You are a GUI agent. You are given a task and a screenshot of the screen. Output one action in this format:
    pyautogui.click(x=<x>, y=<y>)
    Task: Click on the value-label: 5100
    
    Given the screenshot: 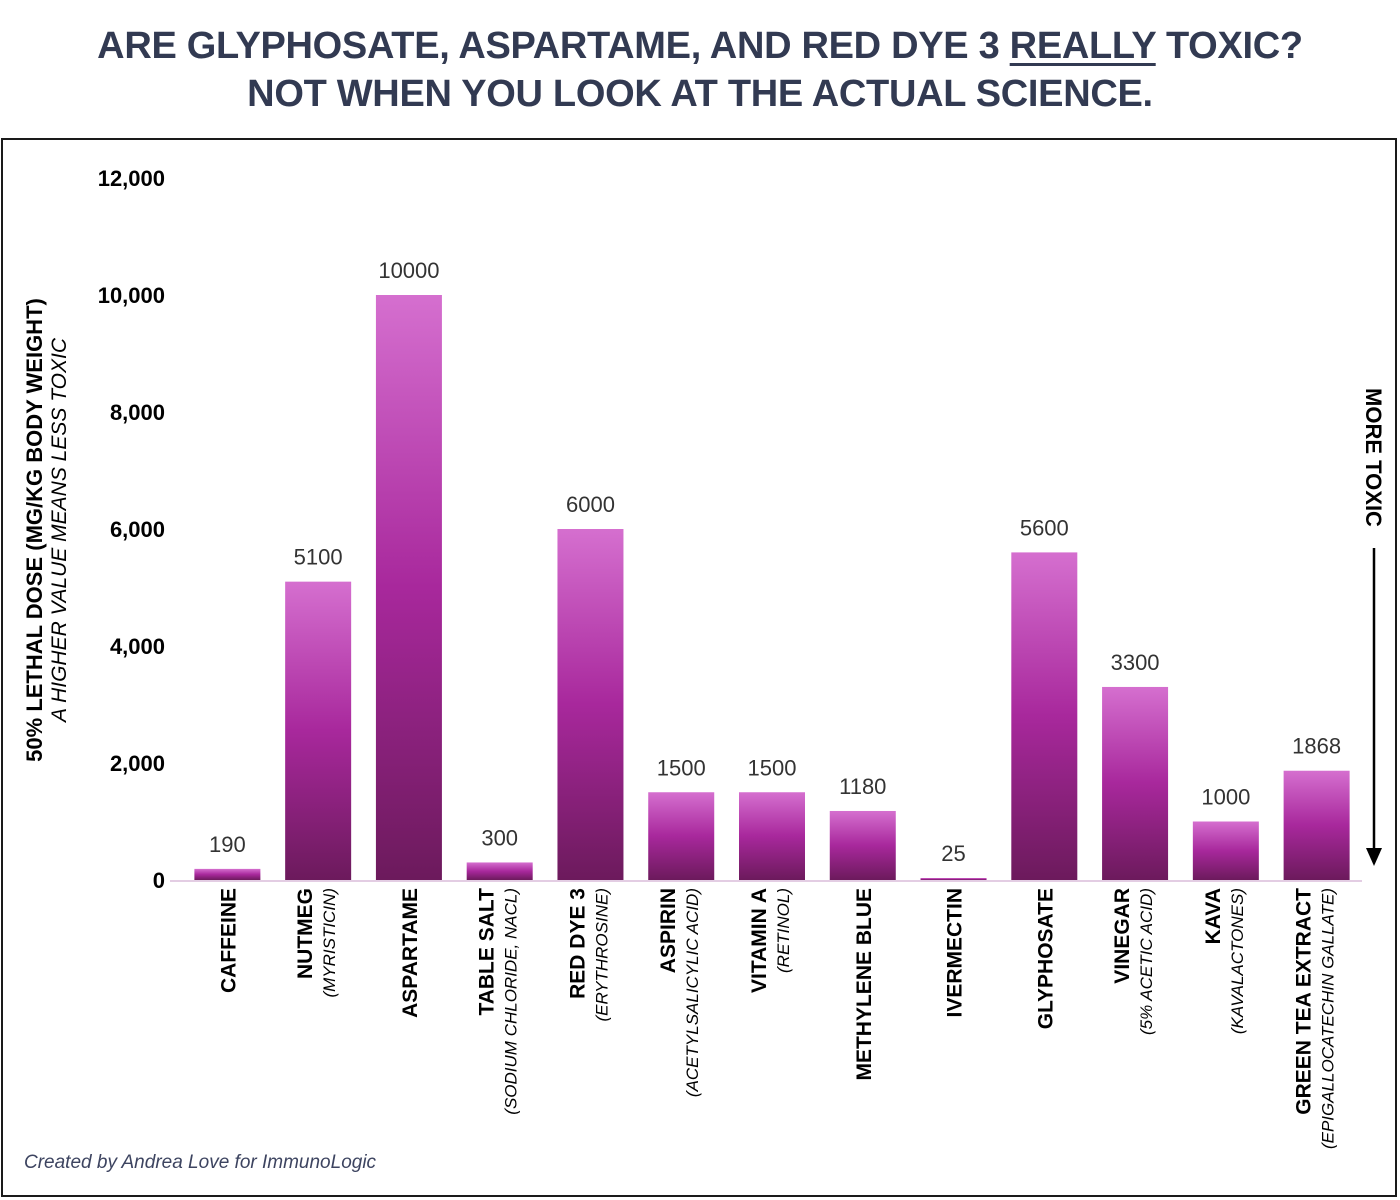 What is the action you would take?
    pyautogui.click(x=318, y=557)
    